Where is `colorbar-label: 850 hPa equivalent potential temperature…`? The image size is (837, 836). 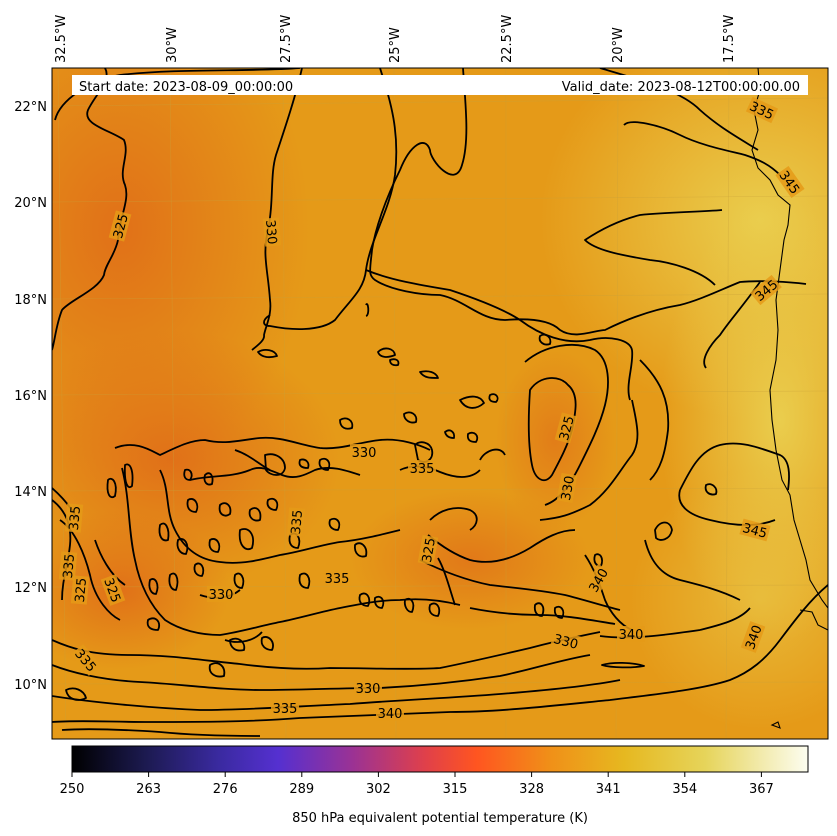 colorbar-label: 850 hPa equivalent potential temperature… is located at coordinates (440, 818).